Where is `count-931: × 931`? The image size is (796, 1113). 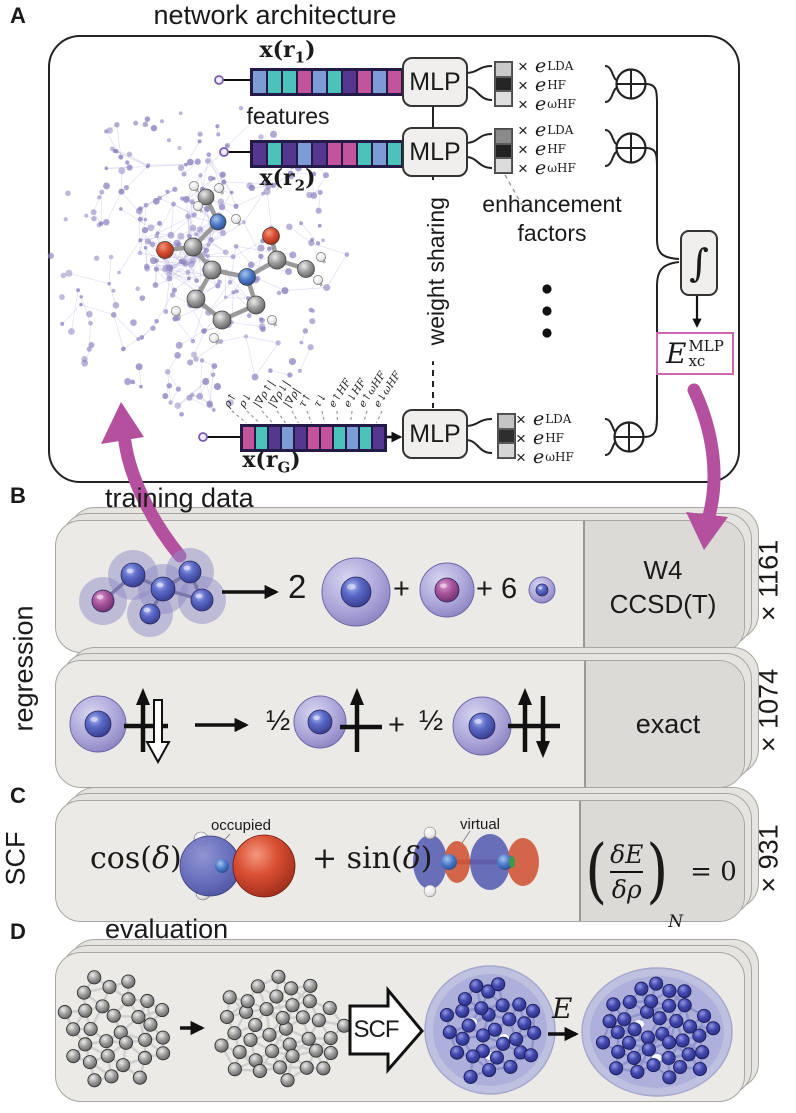 count-931: × 931 is located at coordinates (768, 858).